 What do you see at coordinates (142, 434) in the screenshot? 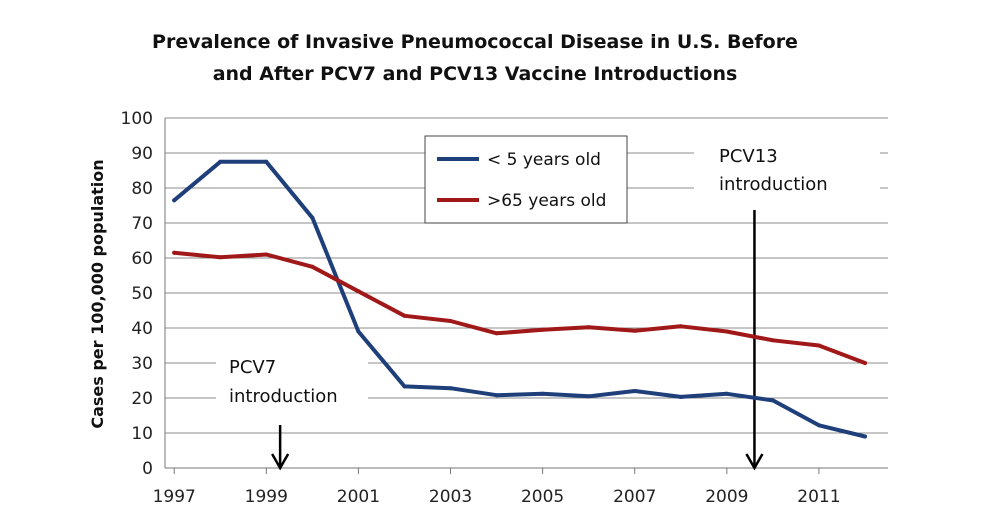
I see `y-tick-label: 10` at bounding box center [142, 434].